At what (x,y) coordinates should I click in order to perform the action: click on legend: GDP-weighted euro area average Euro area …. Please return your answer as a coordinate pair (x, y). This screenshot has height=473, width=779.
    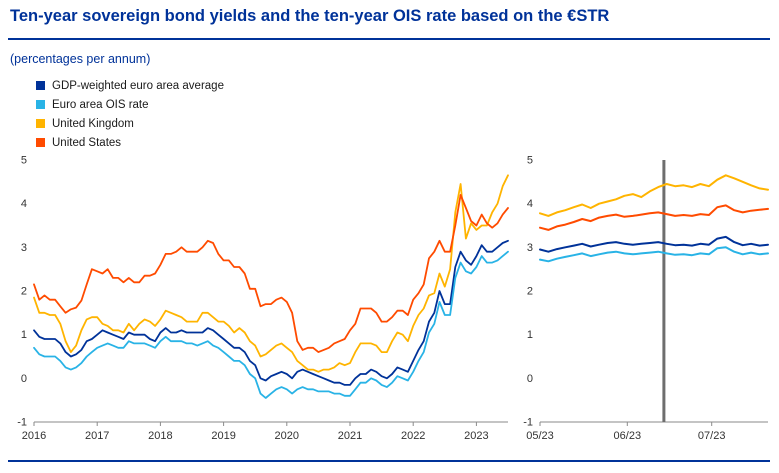
    Looking at the image, I should click on (130, 114).